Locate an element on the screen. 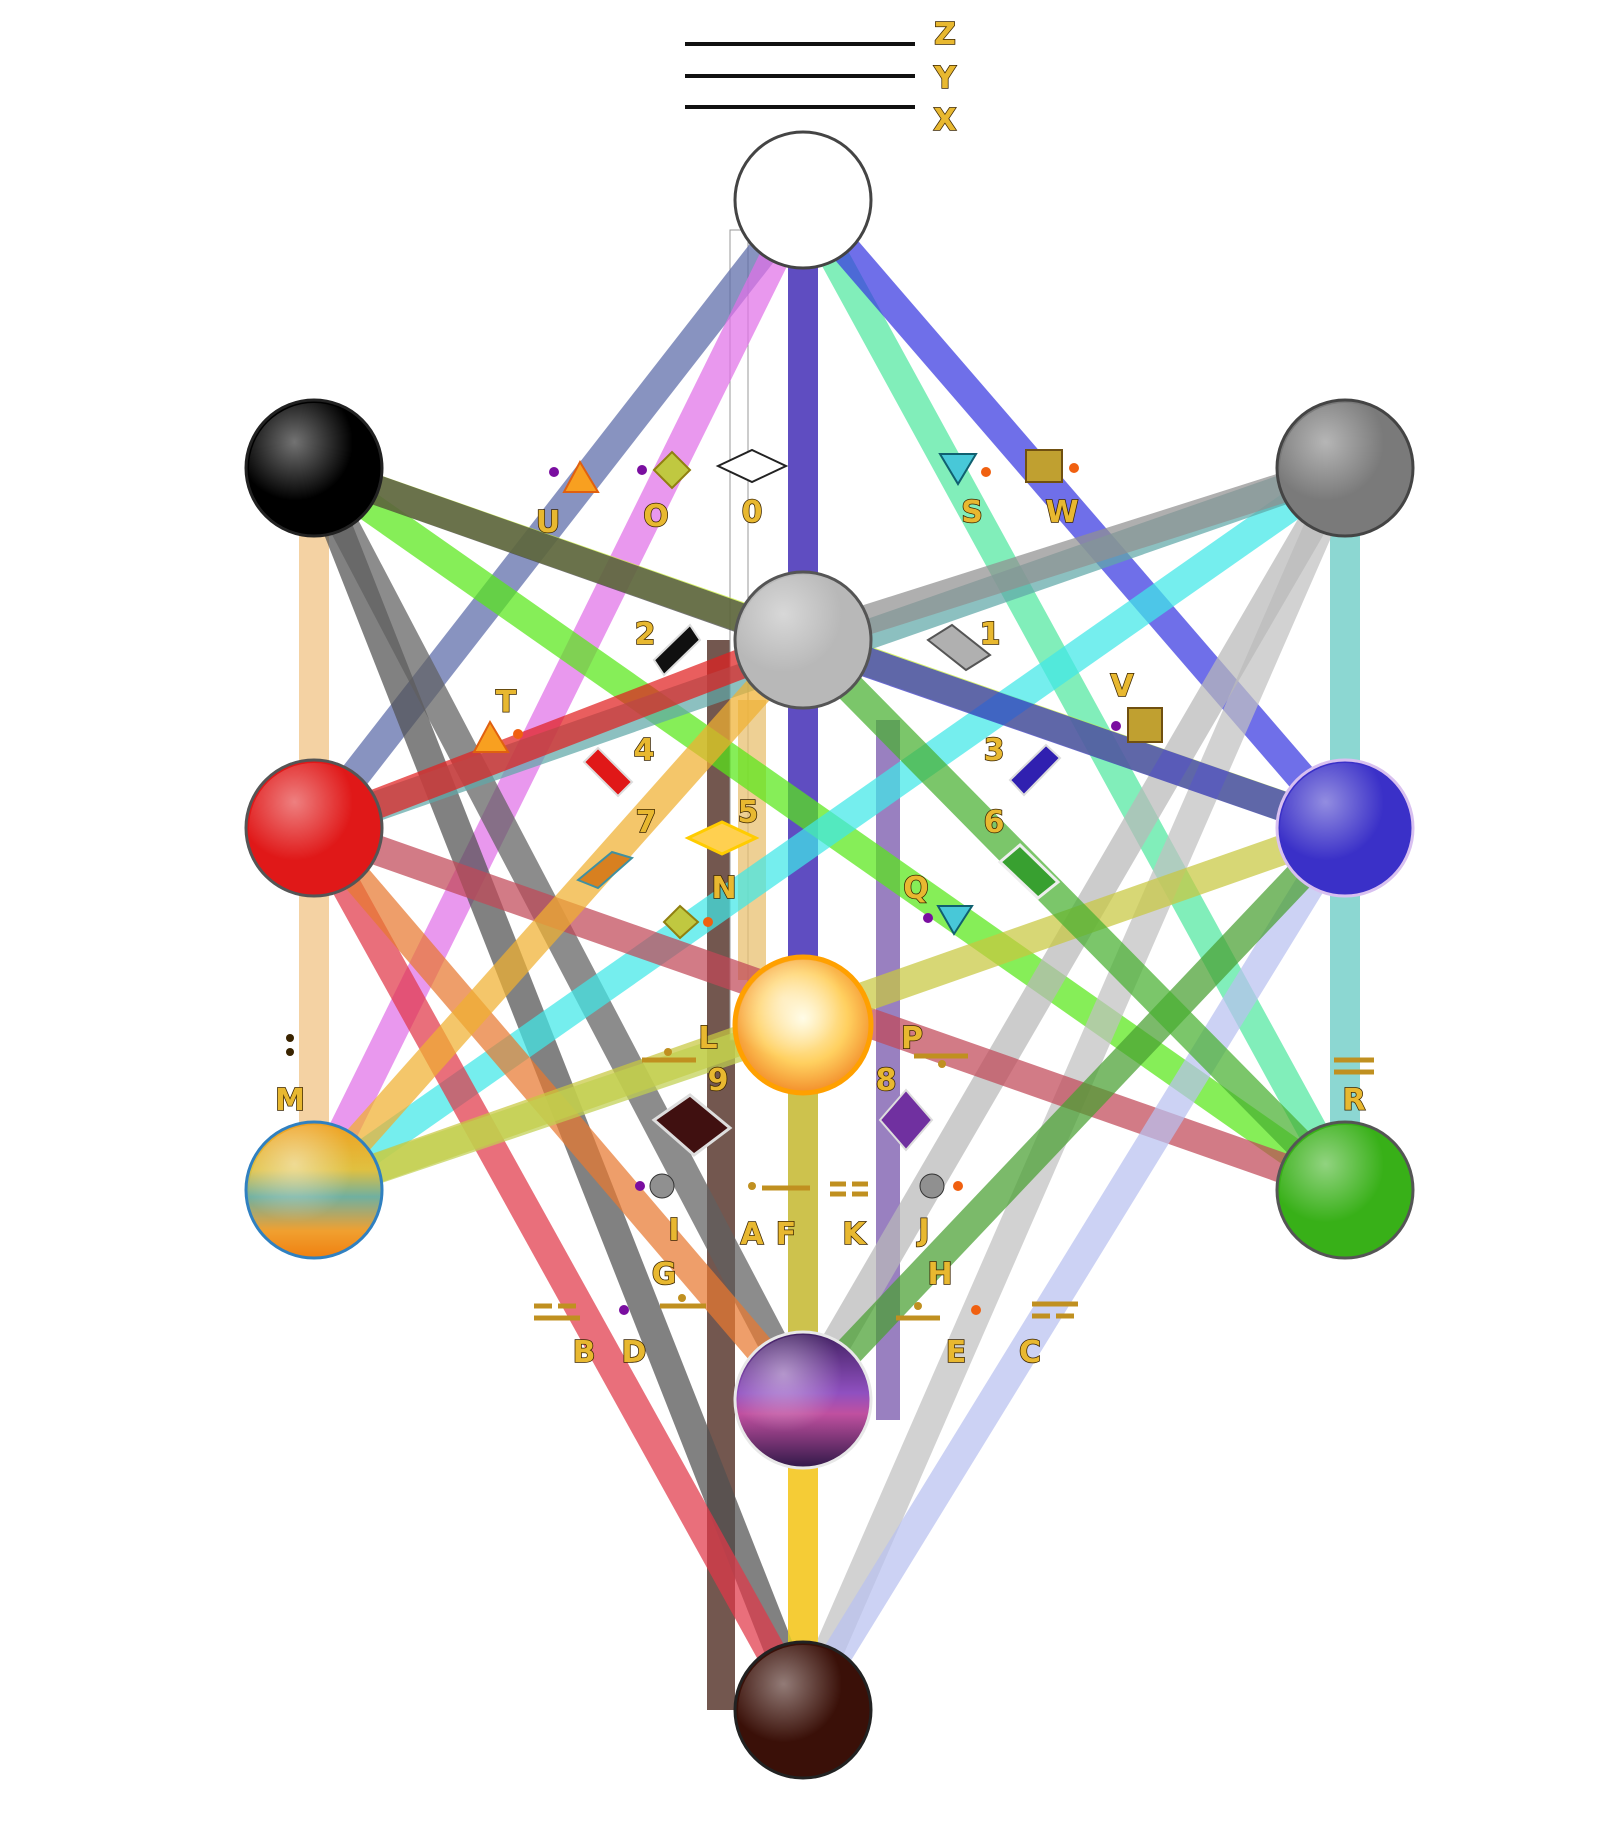 Image resolution: width=1610 pixels, height=1830 pixels. svg-text: 9 is located at coordinates (718, 1080).